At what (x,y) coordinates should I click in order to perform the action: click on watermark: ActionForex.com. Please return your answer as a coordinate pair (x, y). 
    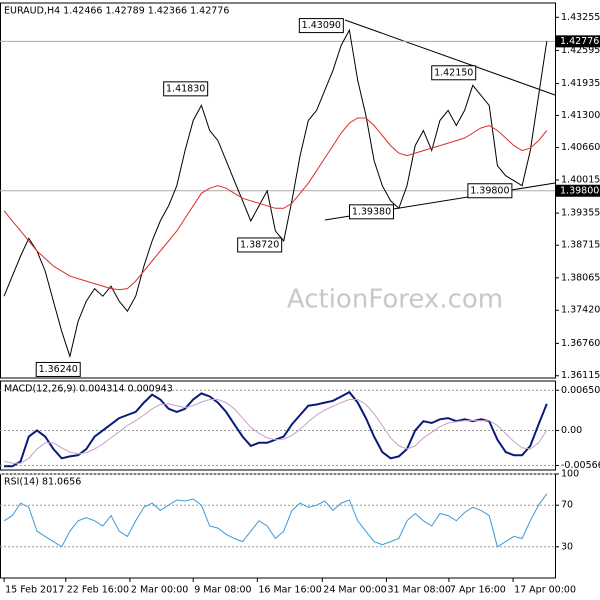
    Looking at the image, I should click on (395, 300).